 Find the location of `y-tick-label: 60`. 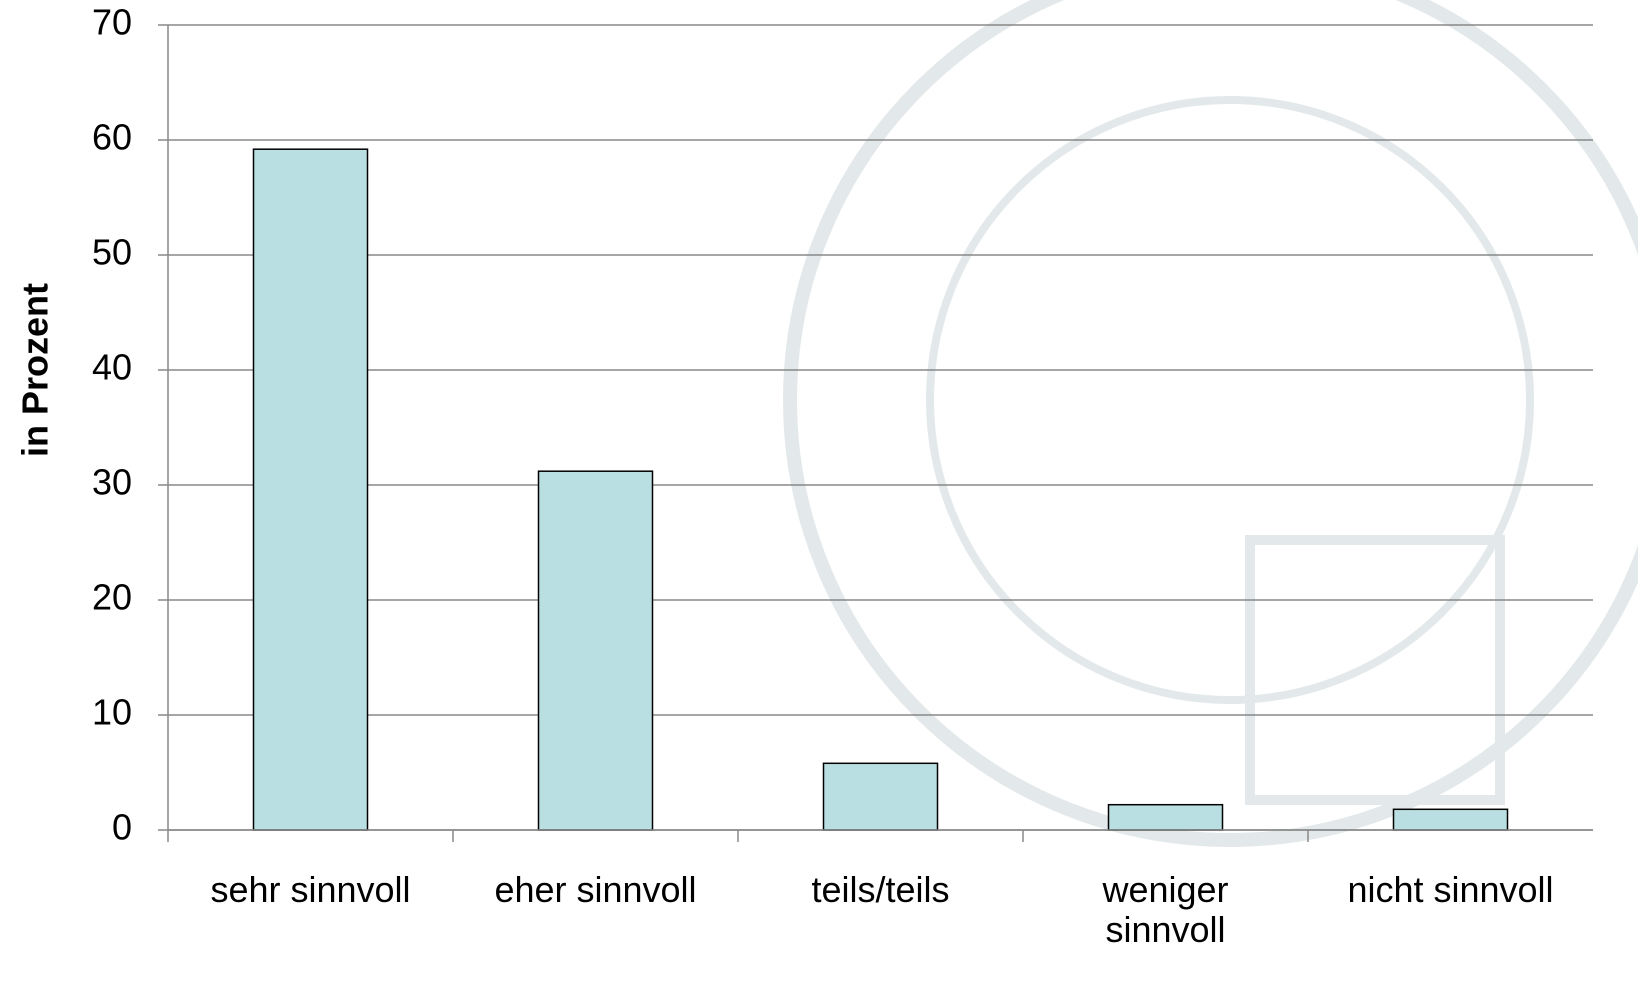

y-tick-label: 60 is located at coordinates (112, 137).